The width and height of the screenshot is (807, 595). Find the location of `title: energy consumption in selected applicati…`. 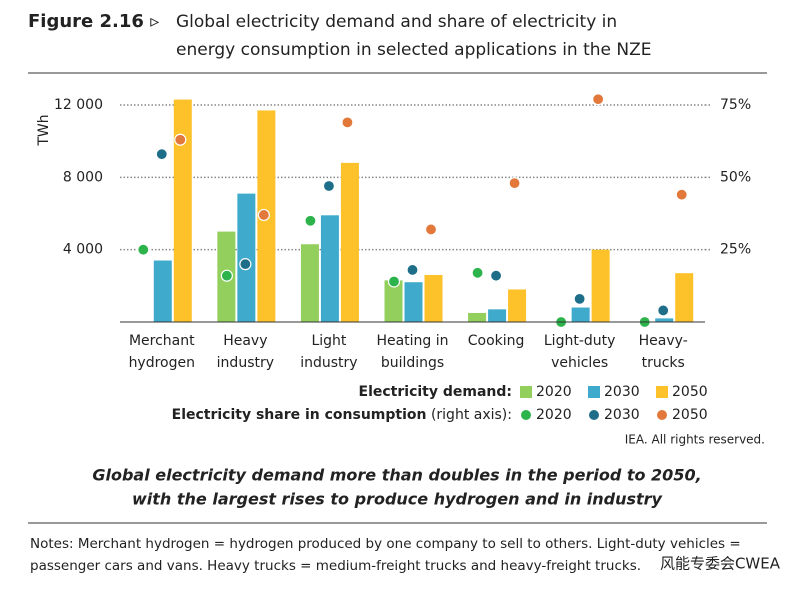

title: energy consumption in selected applicati… is located at coordinates (414, 50).